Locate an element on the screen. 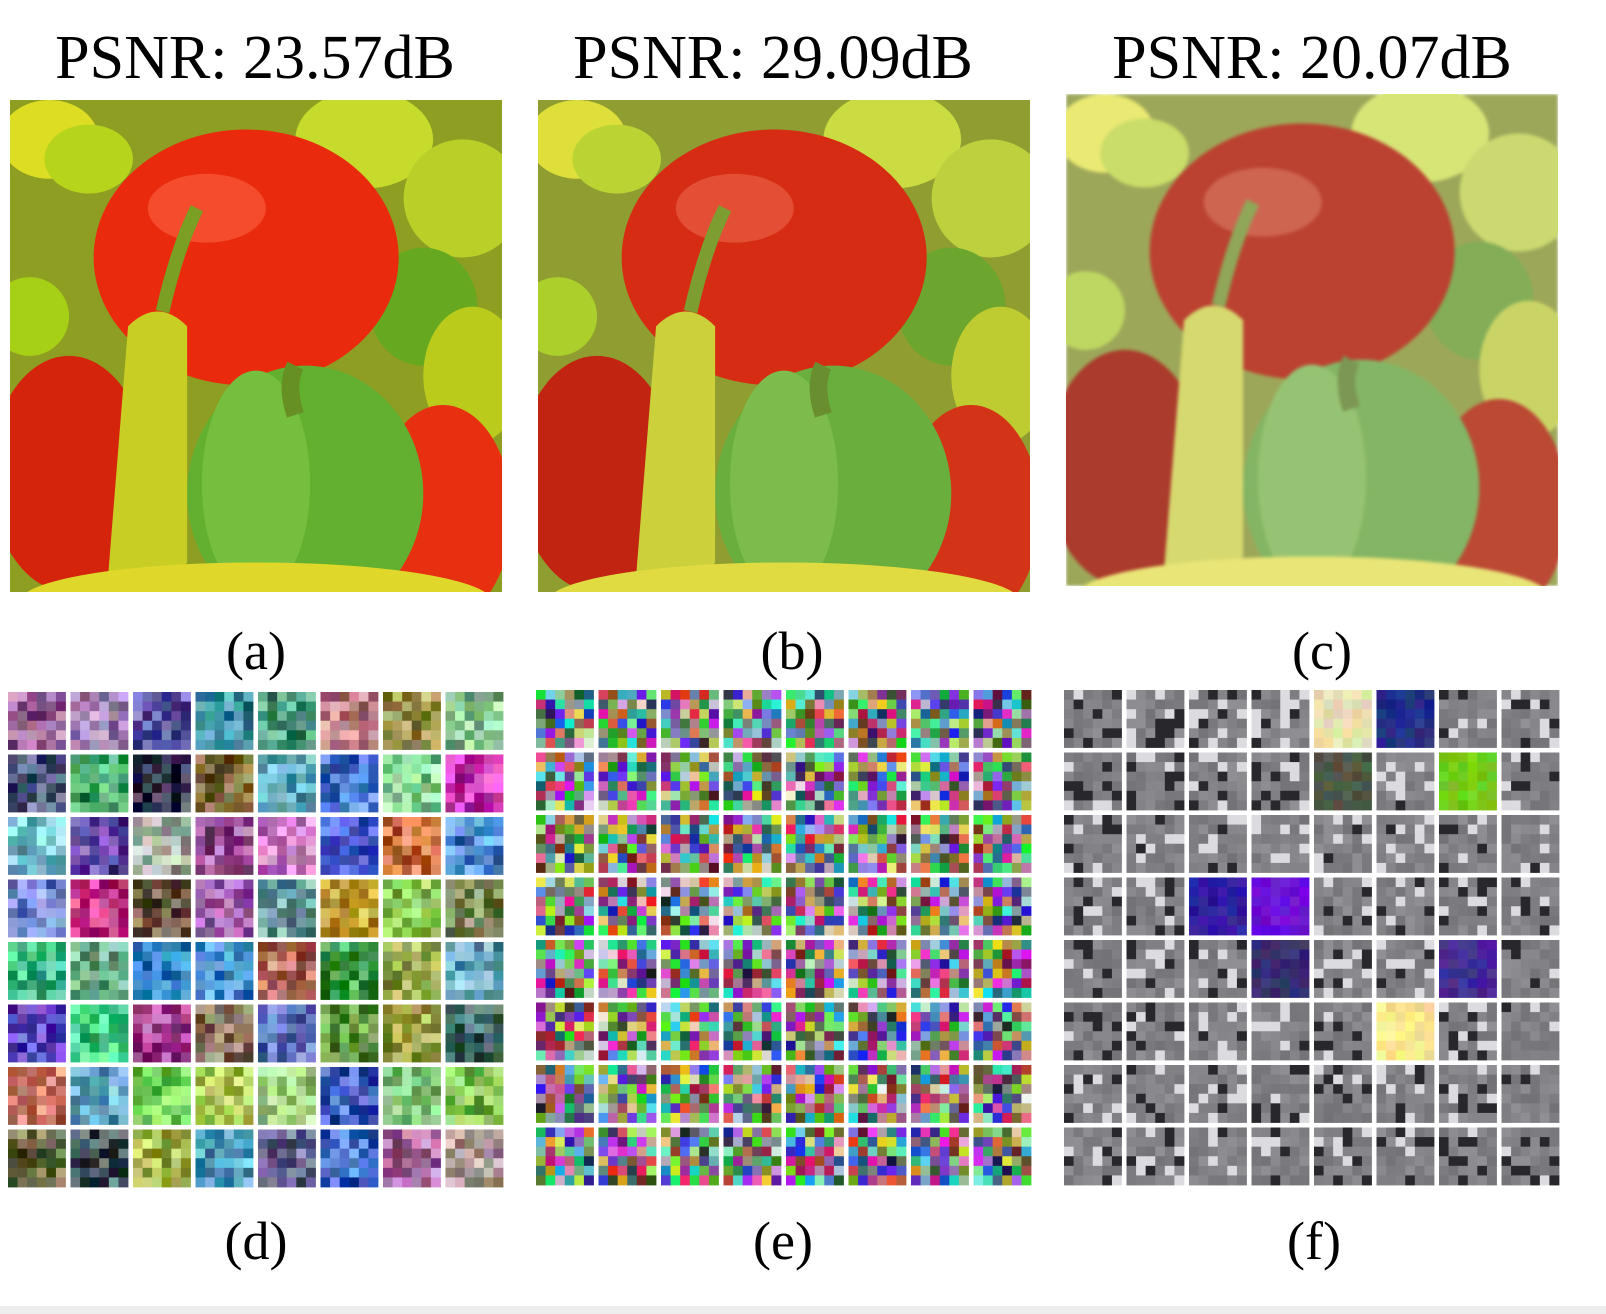 This screenshot has width=1606, height=1314. panel-e-label: (e) is located at coordinates (783, 1241).